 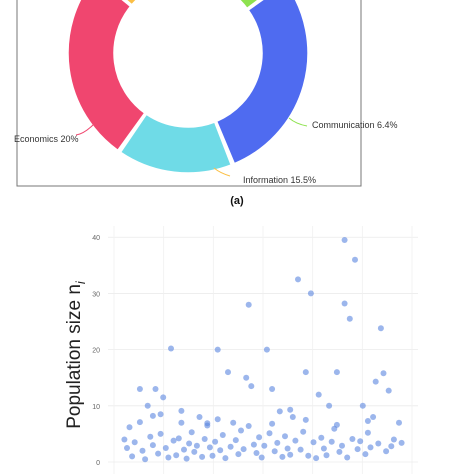 I want to click on leader-line-information, so click(x=222, y=172).